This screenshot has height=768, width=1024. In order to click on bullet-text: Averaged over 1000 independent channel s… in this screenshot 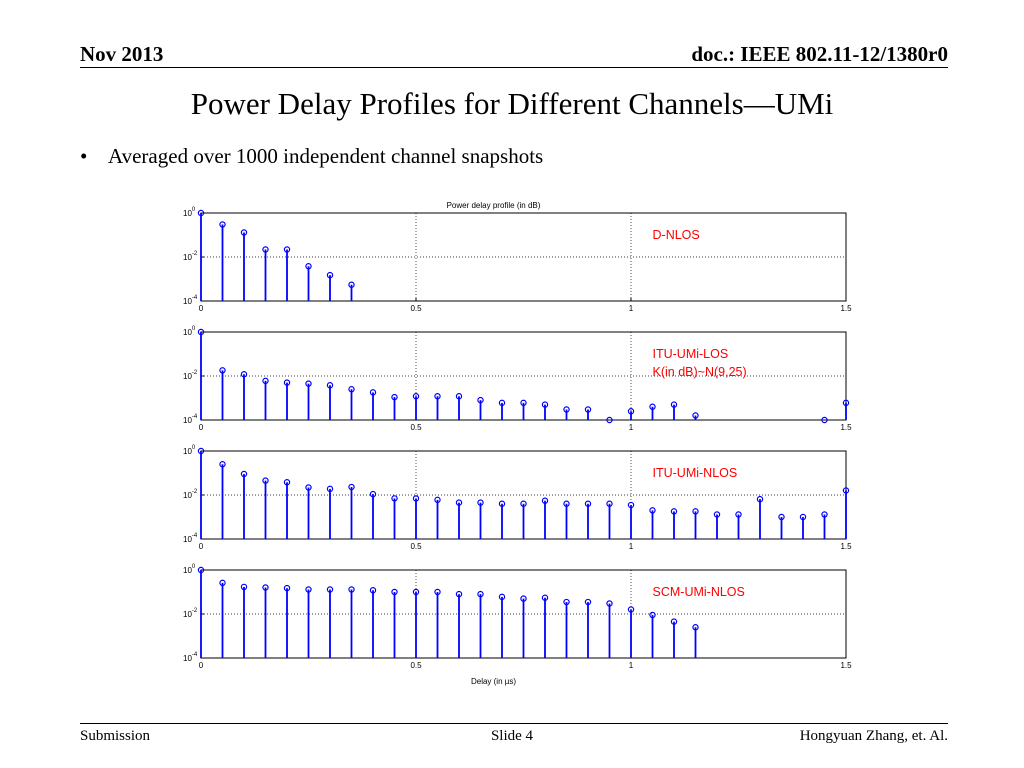, I will do `click(326, 156)`.